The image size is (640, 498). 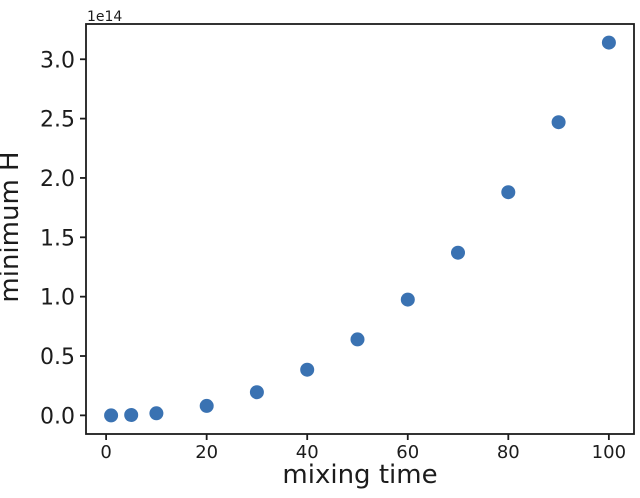 I want to click on x-tick-label: 100, so click(x=609, y=452).